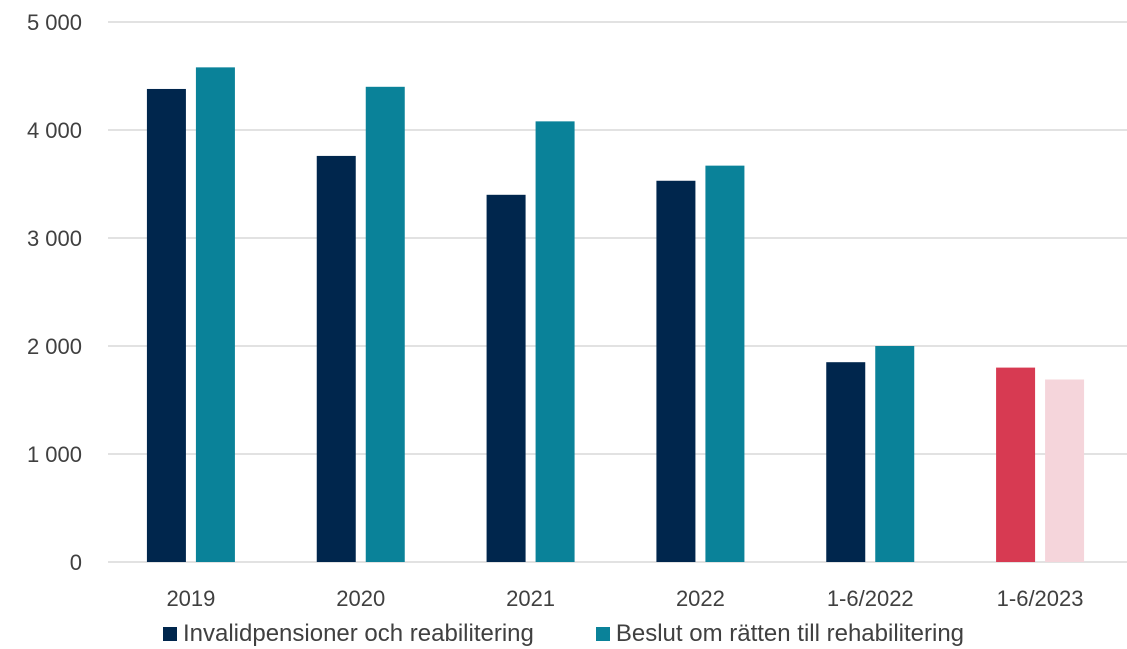 The width and height of the screenshot is (1127, 649). I want to click on legend-item-series-1: Invalidpensioner och reabilitering, so click(348, 634).